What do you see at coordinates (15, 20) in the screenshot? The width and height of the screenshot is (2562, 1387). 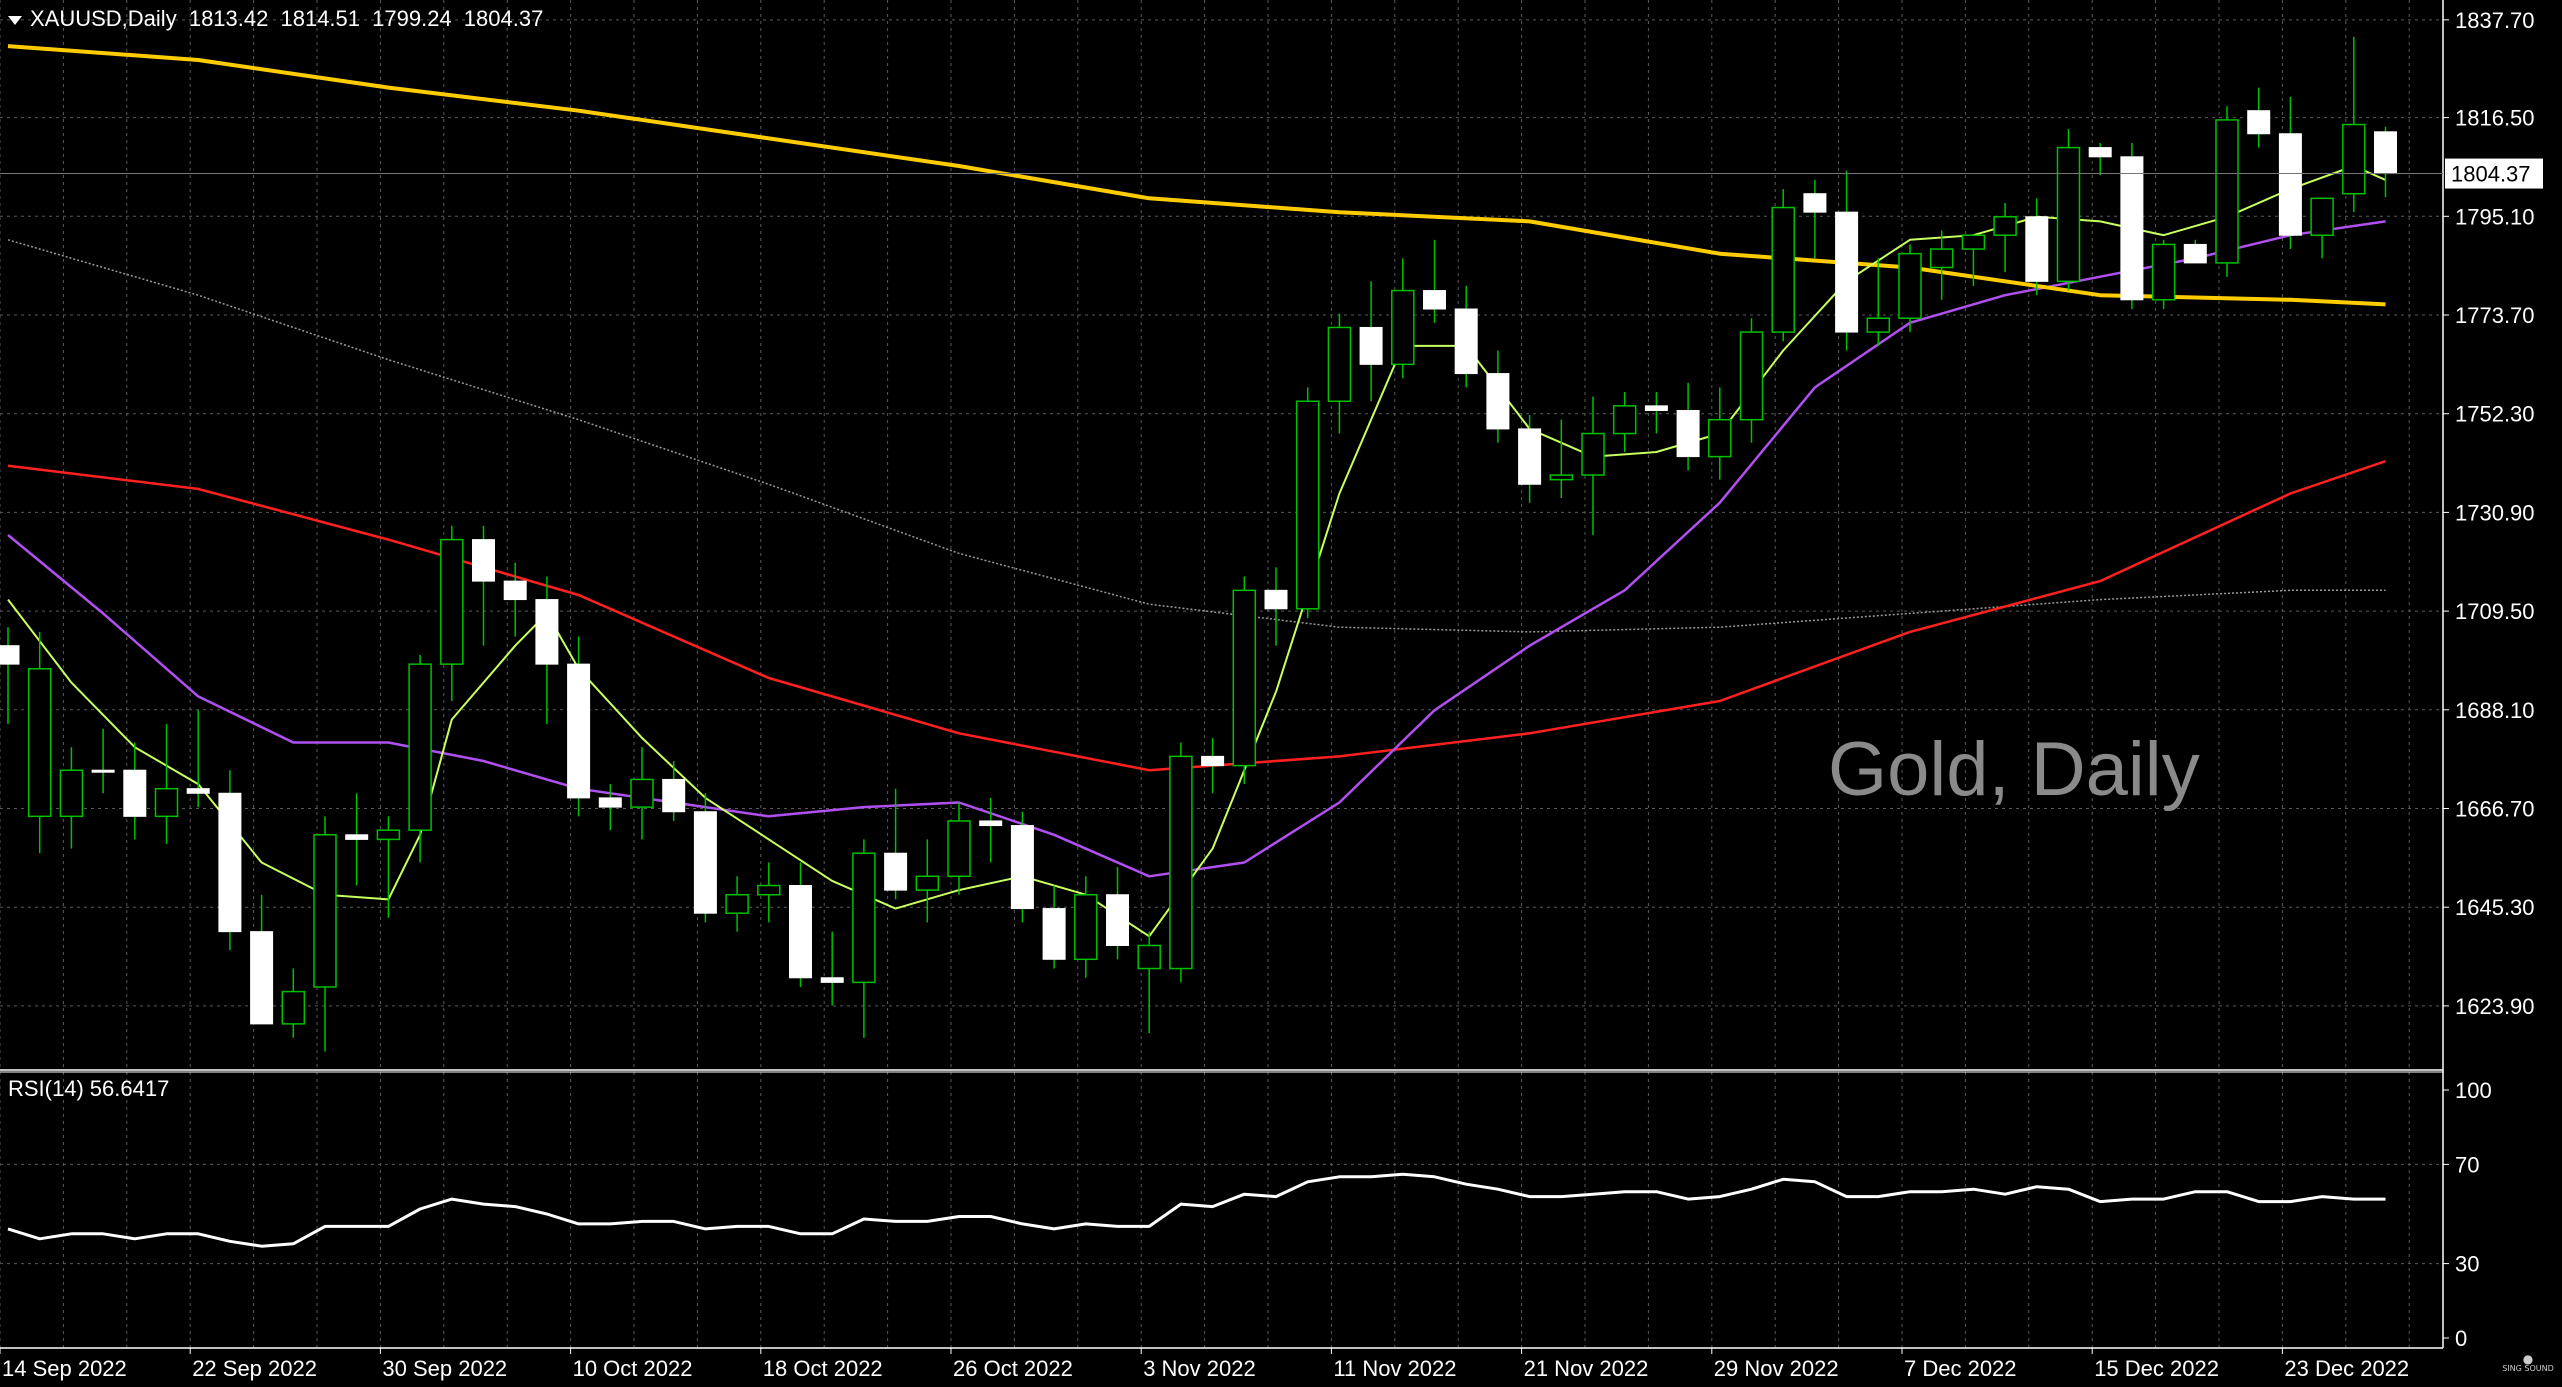 I see `chevron-down-icon` at bounding box center [15, 20].